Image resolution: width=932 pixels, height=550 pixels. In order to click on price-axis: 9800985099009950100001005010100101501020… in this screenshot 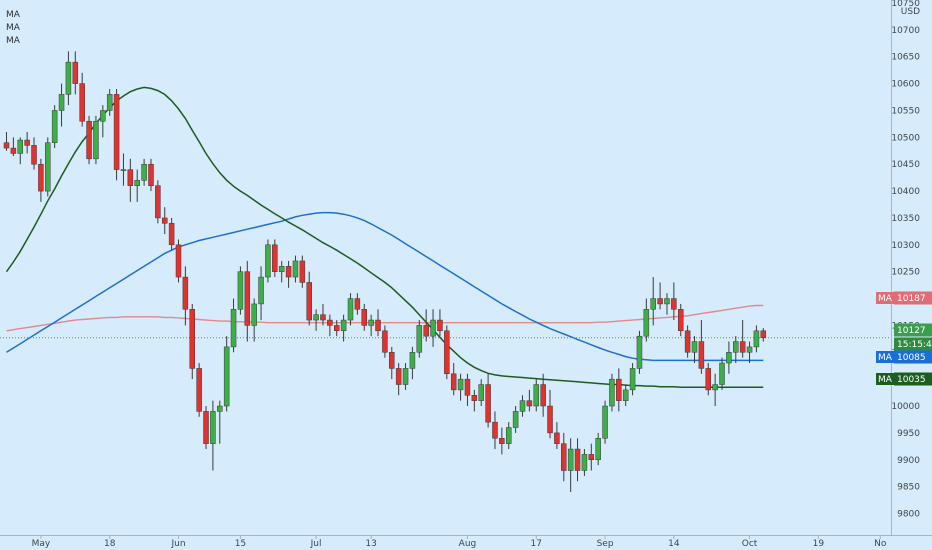, I will do `click(905, 260)`.